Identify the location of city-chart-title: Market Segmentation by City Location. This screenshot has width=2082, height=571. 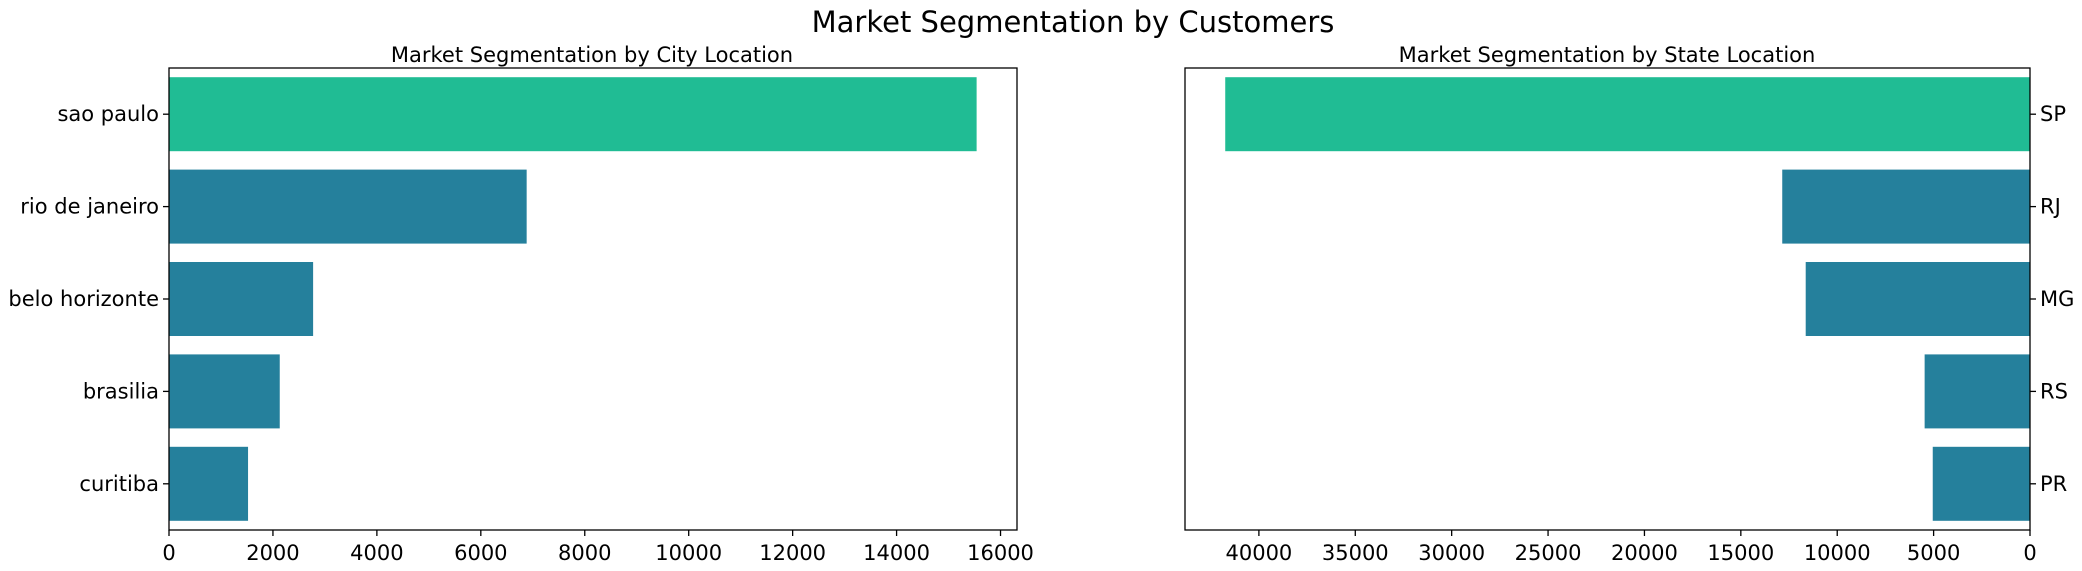
(592, 55).